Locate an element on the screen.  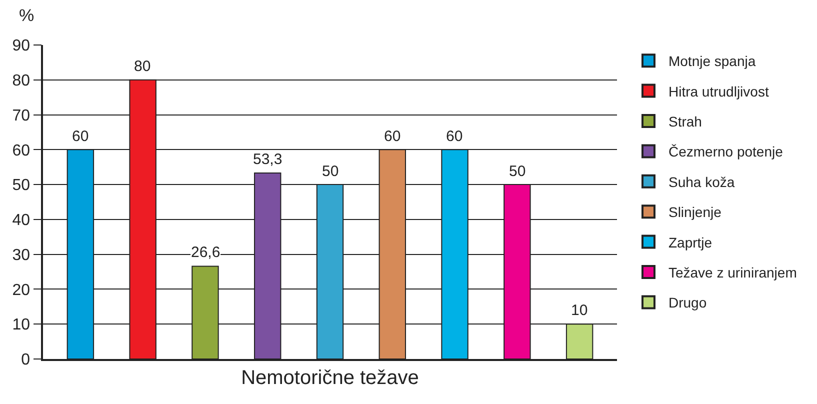
y-tick-label: 20 is located at coordinates (21, 290).